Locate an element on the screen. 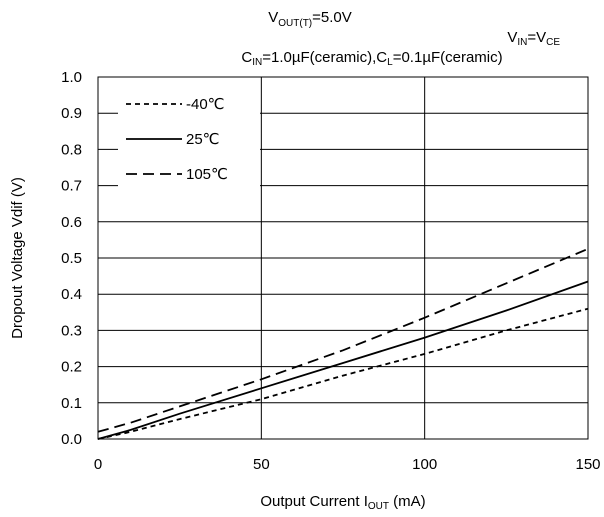  y-tick-label: 0.6 is located at coordinates (71, 222).